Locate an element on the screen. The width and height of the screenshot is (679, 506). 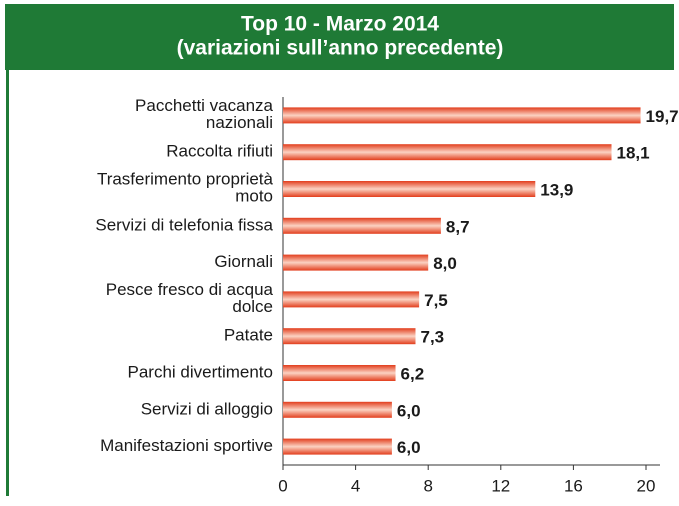
value-label: 6,2 is located at coordinates (413, 373).